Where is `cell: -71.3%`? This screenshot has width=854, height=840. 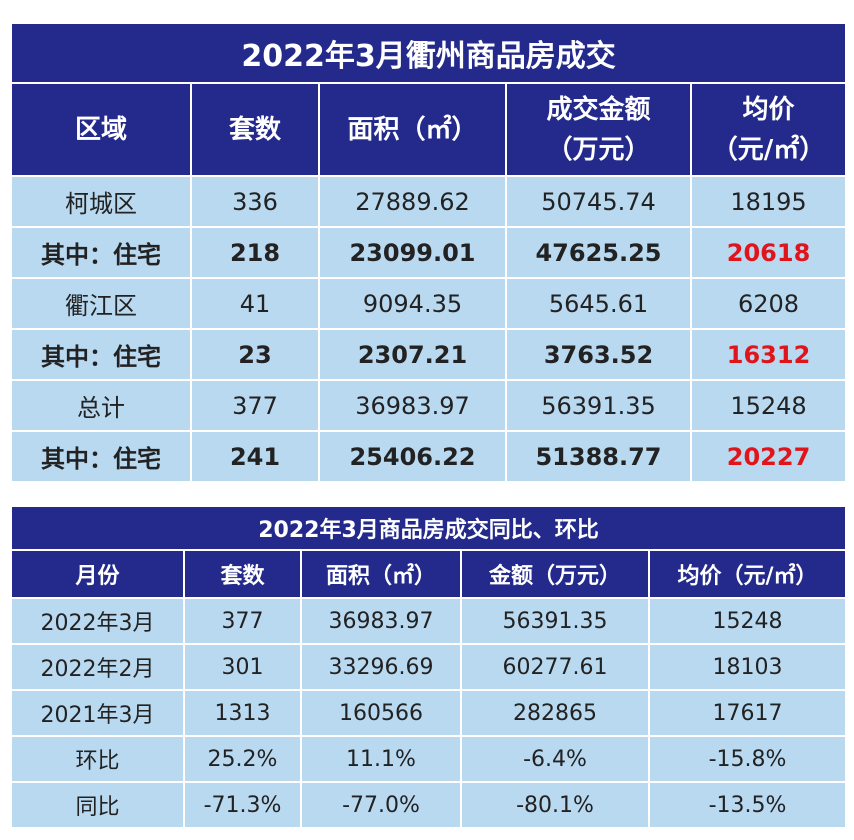
cell: -71.3% is located at coordinates (242, 805).